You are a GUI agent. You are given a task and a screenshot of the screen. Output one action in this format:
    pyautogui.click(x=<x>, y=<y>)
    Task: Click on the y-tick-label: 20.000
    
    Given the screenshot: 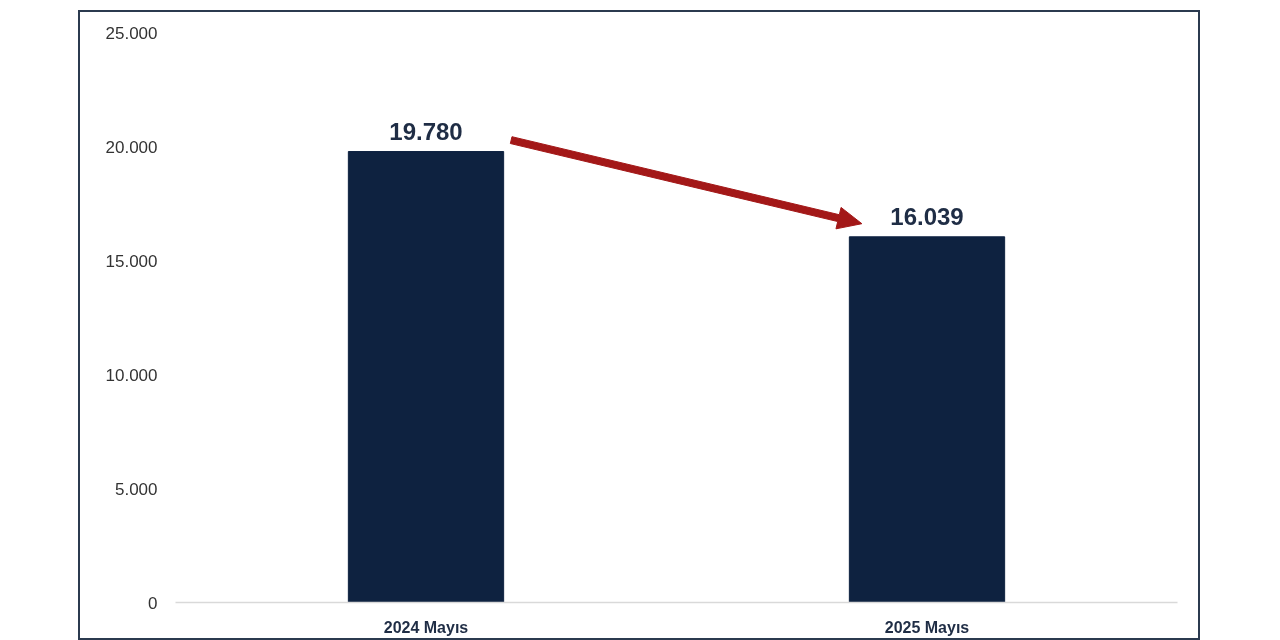 What is the action you would take?
    pyautogui.click(x=131, y=147)
    